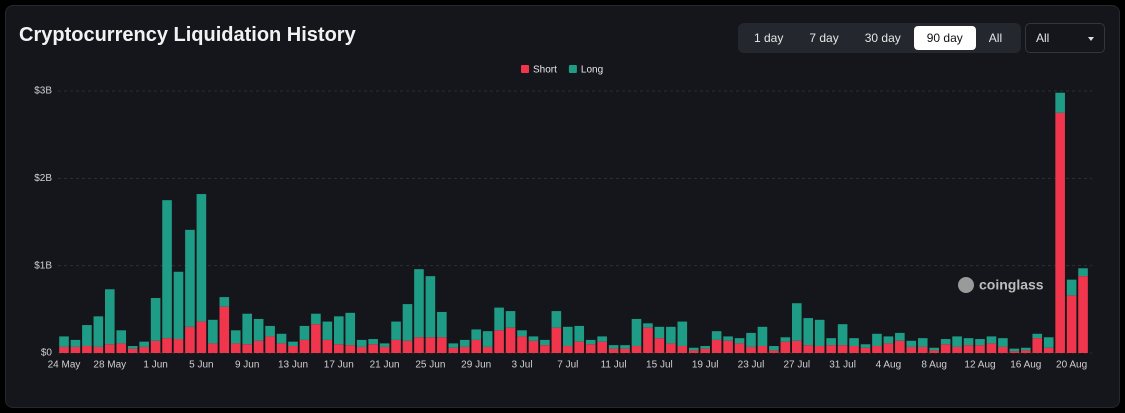 This screenshot has width=1125, height=413. What do you see at coordinates (339, 365) in the screenshot?
I see `x-tick-label: 17 Jun` at bounding box center [339, 365].